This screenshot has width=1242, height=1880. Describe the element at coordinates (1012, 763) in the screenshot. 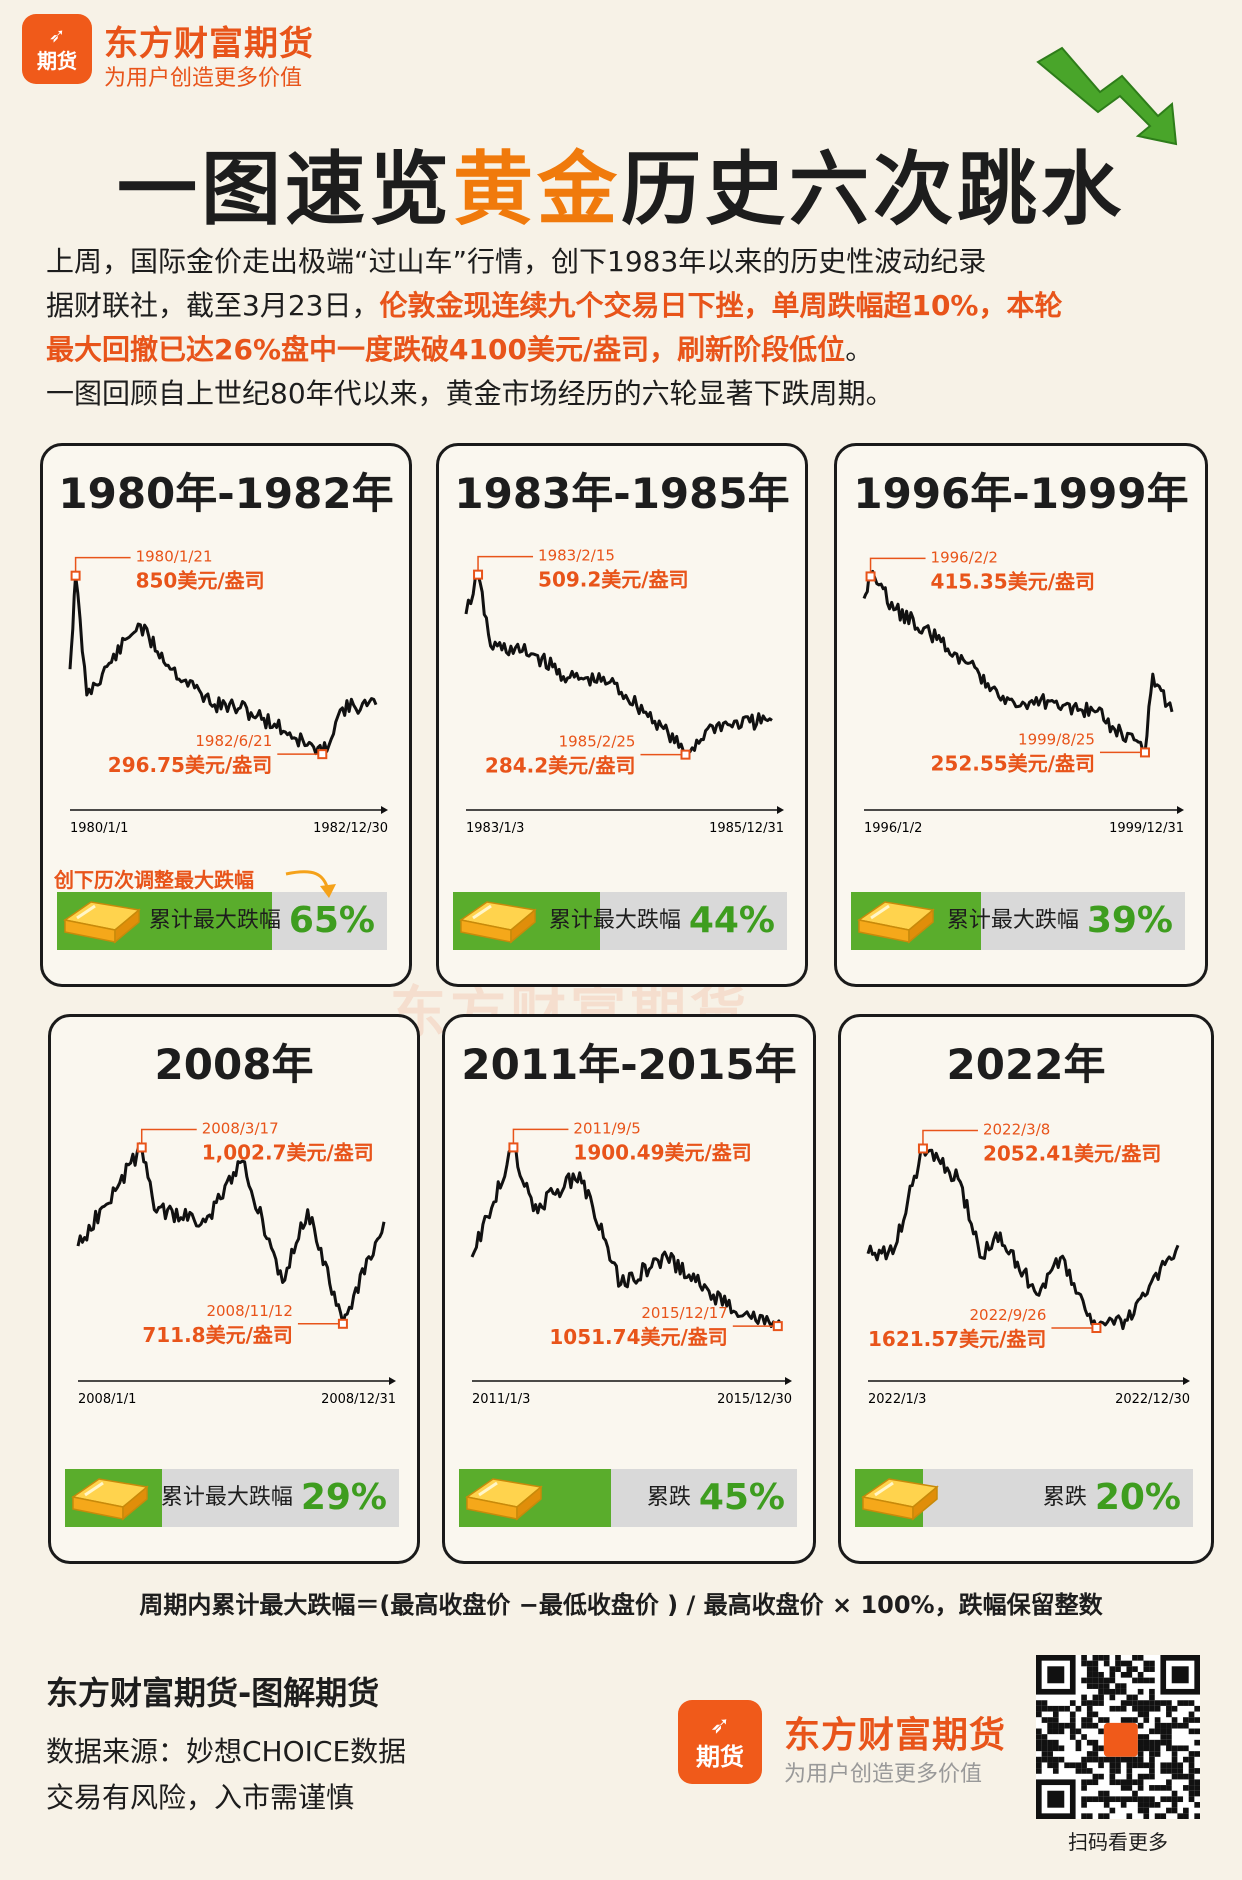

I see `low-price-label: 252.55美元/盎司` at that location.